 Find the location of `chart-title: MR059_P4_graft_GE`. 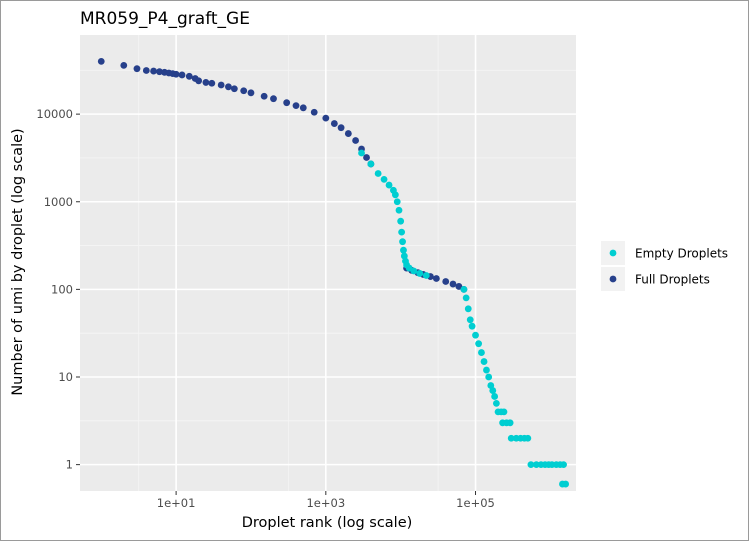

chart-title: MR059_P4_graft_GE is located at coordinates (165, 19).